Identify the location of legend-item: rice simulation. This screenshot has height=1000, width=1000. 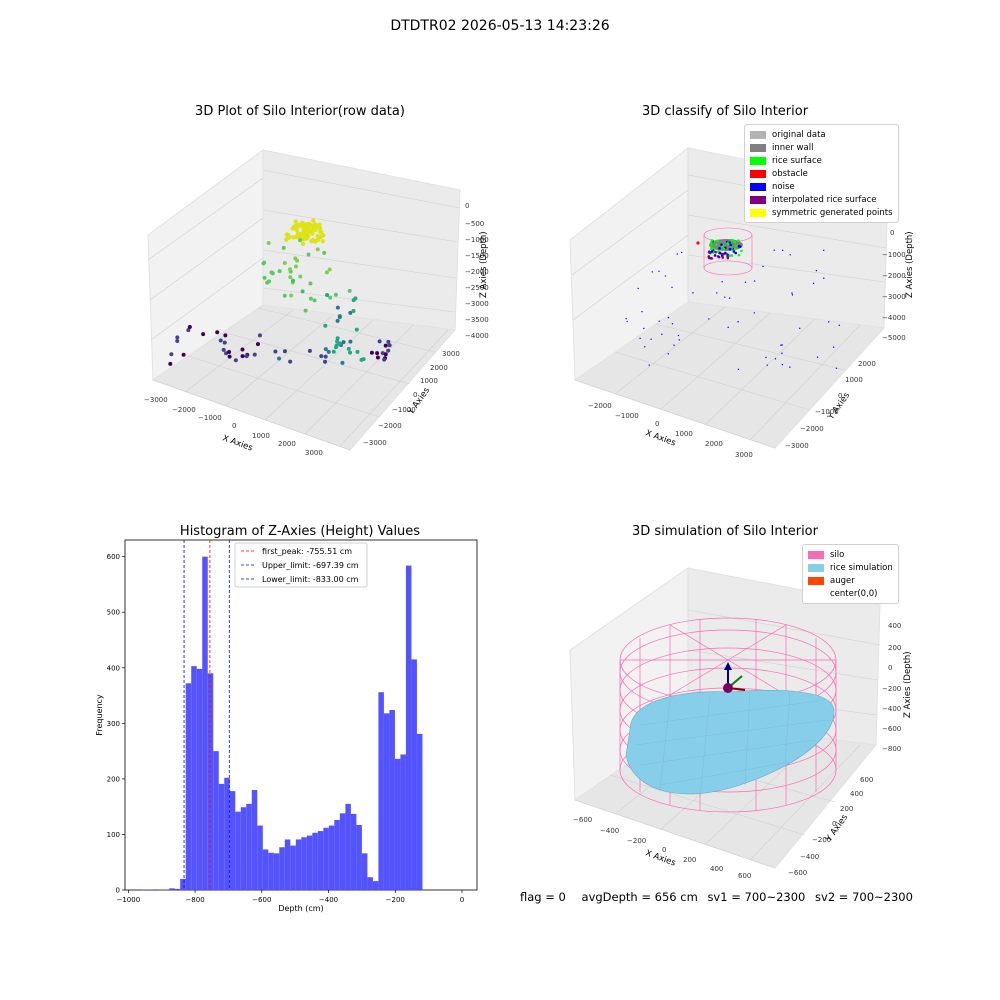
(850, 567).